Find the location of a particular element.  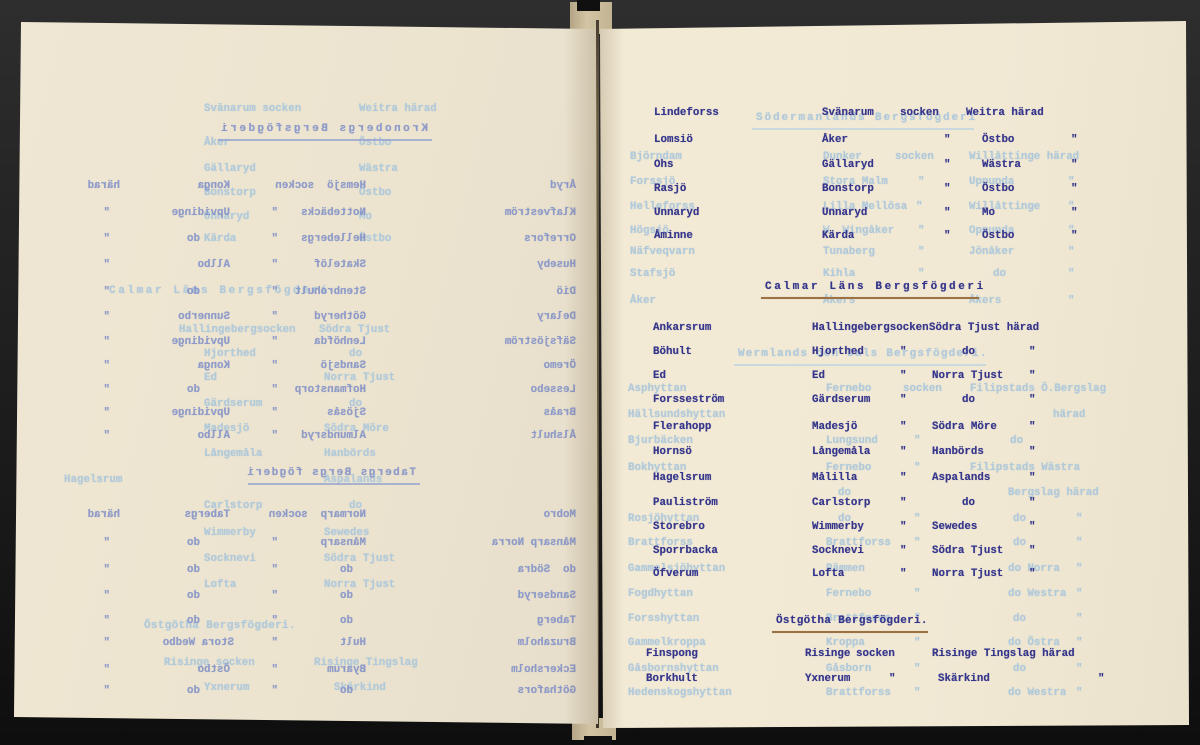

table-cell: Borkhult is located at coordinates (672, 679).